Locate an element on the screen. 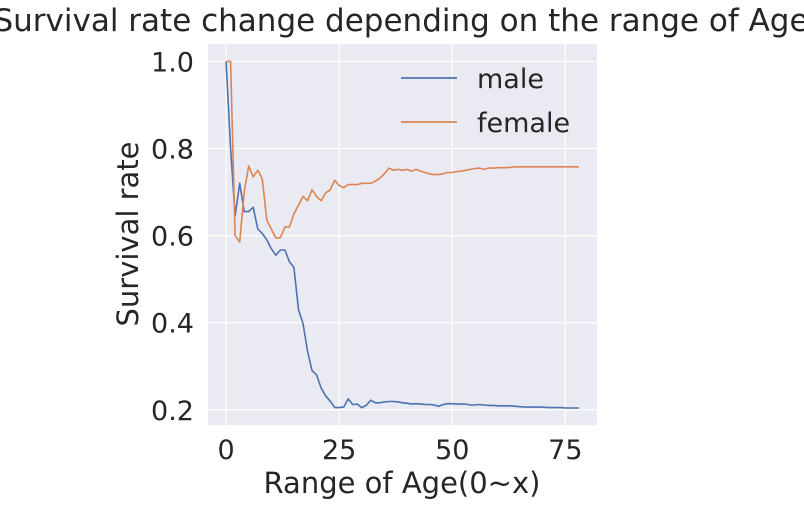 This screenshot has height=505, width=804. y-axis-label: Survival rate is located at coordinates (128, 233).